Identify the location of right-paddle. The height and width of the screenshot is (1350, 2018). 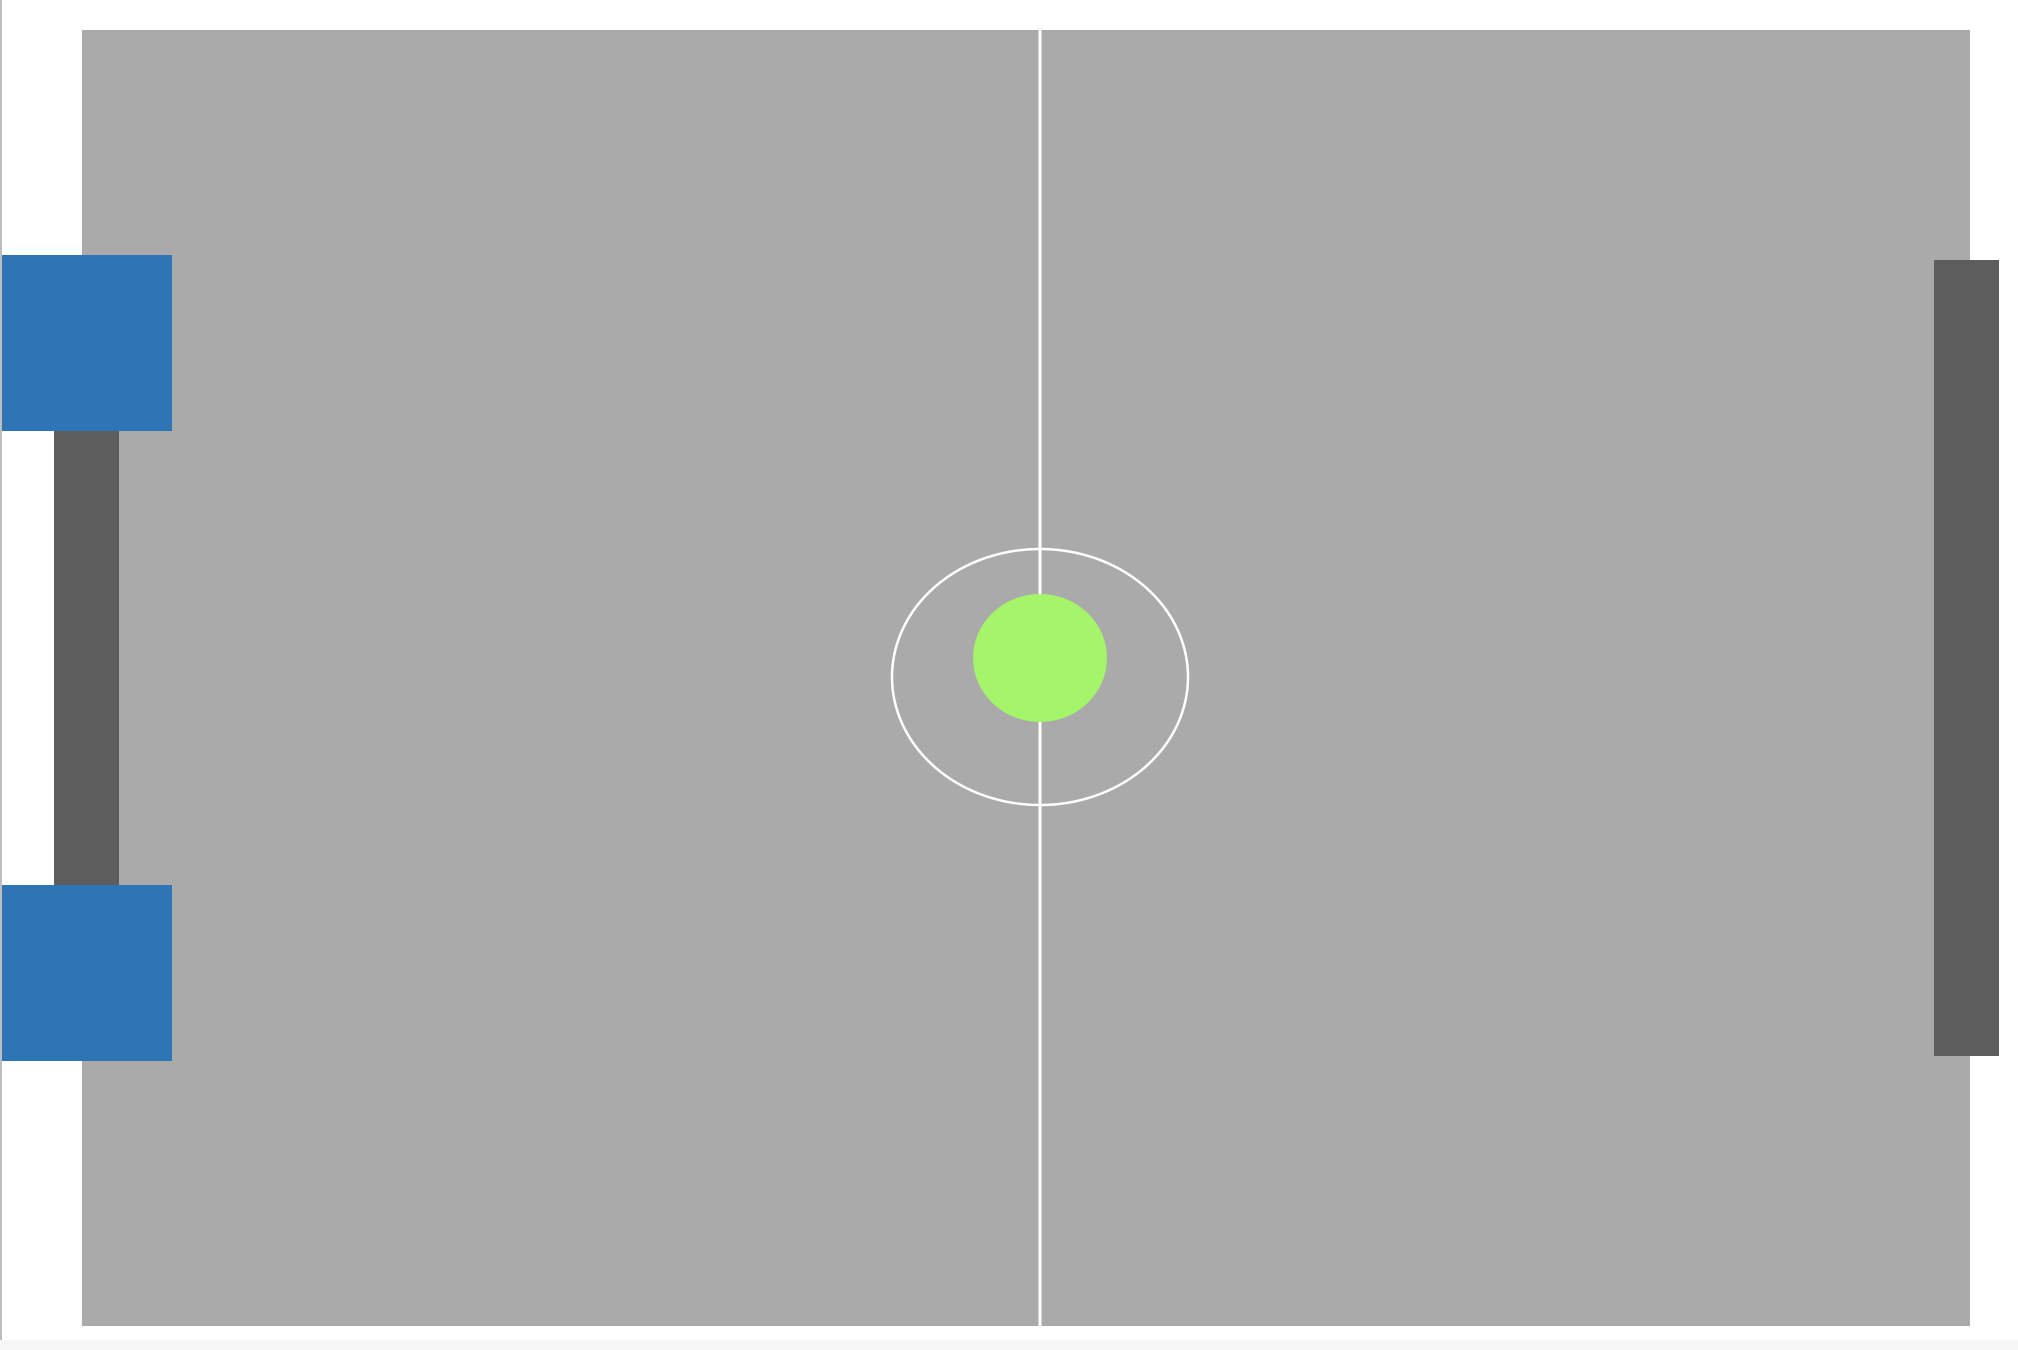
(1966, 658).